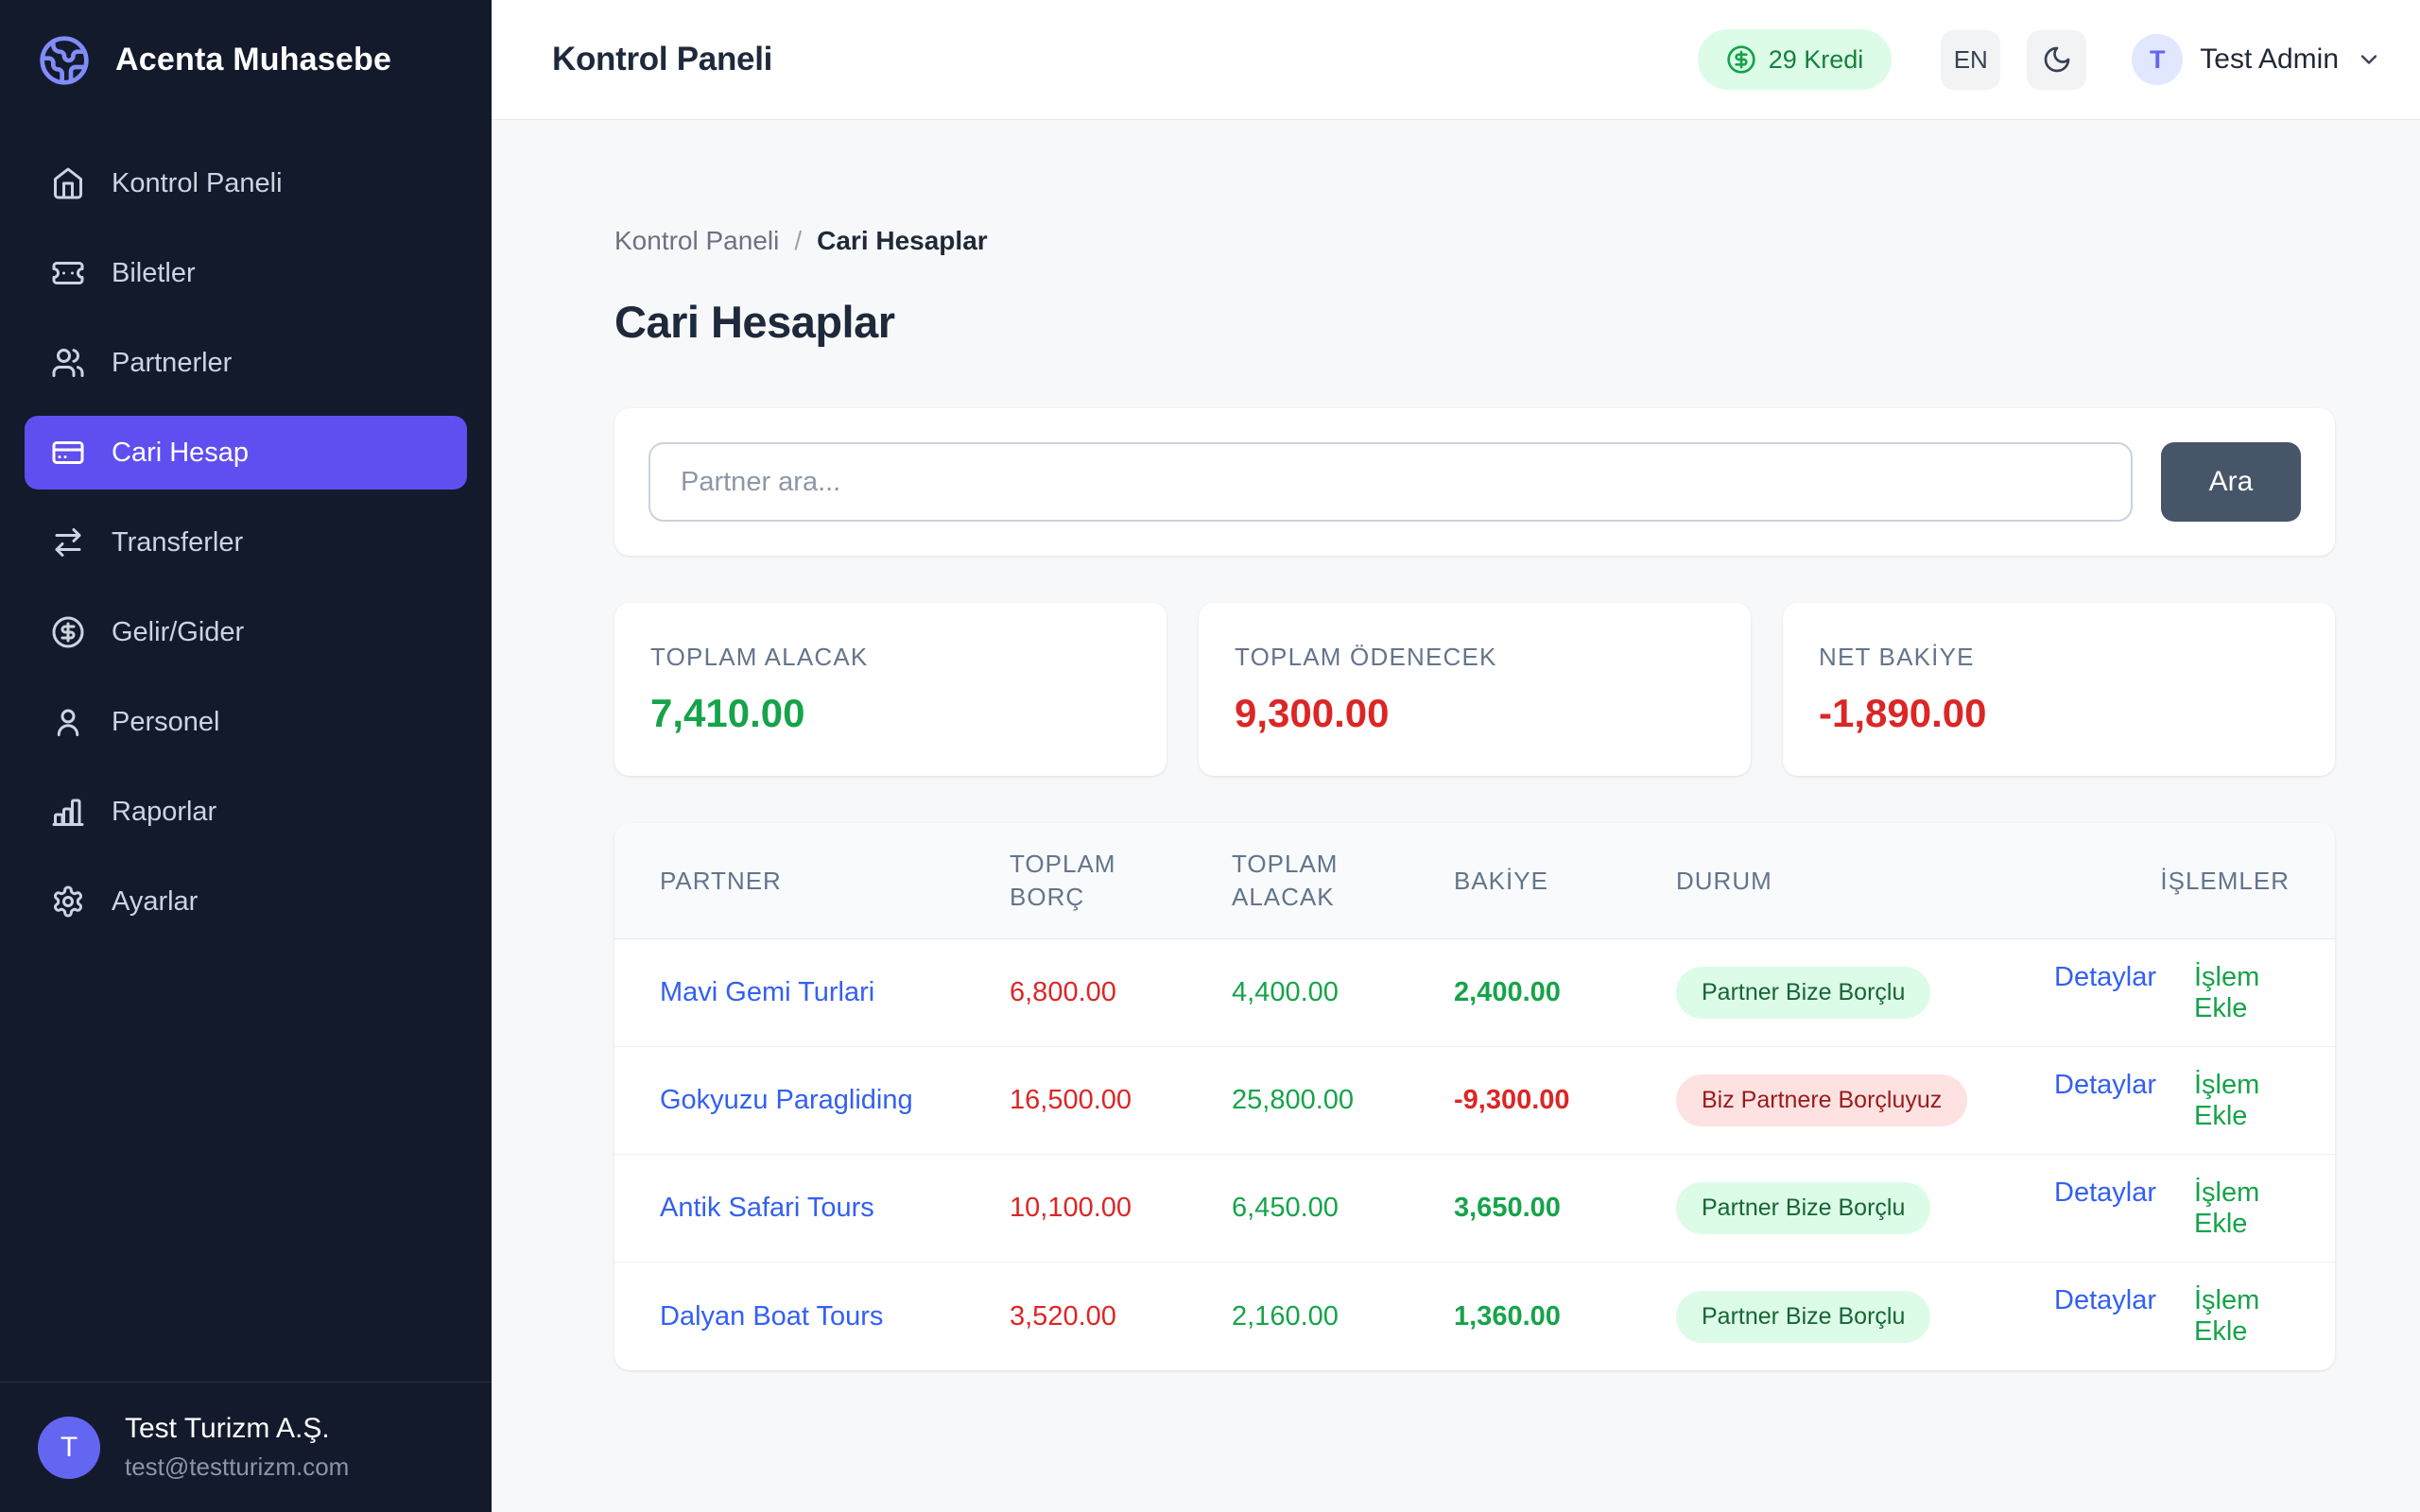 The image size is (2420, 1512). Describe the element at coordinates (662, 59) in the screenshot. I see `topbar-title: Kontrol Paneli` at that location.